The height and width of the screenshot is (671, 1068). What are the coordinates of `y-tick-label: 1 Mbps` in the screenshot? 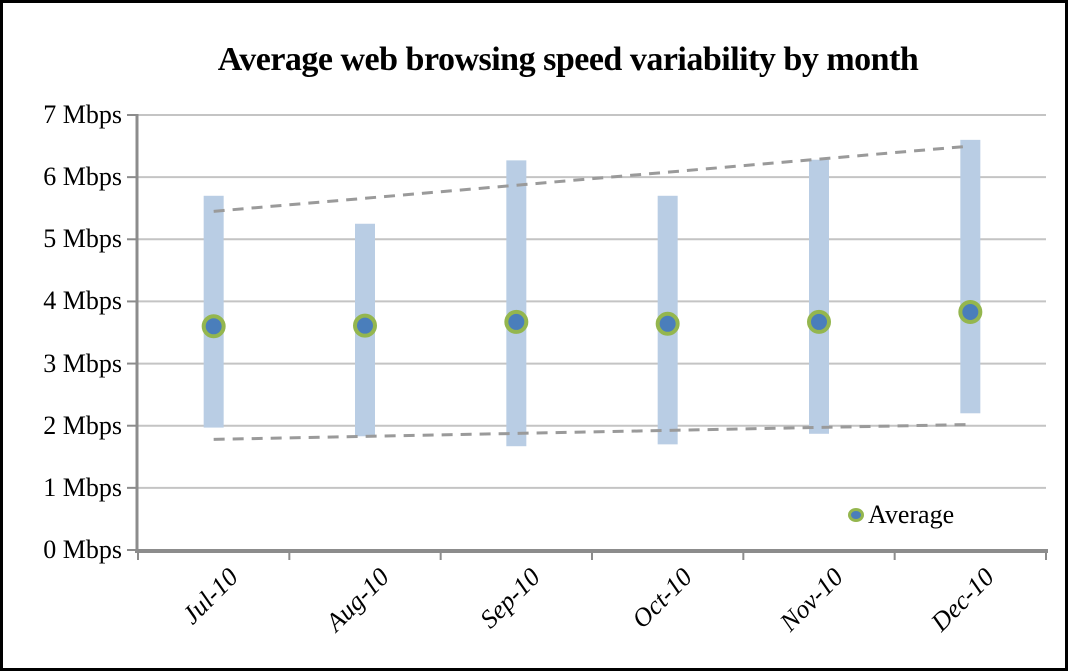 It's located at (82, 487).